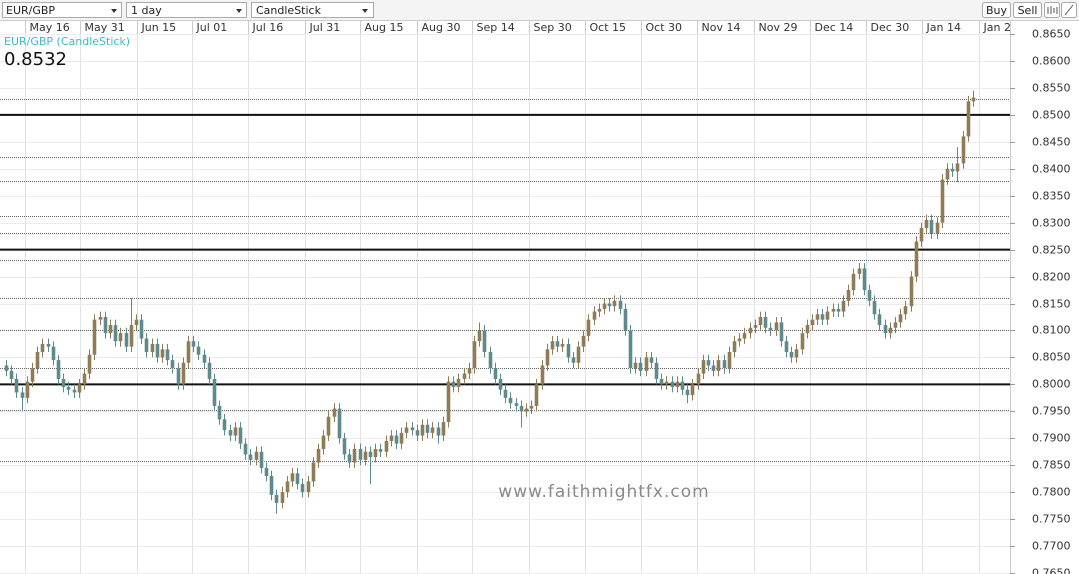 This screenshot has height=574, width=1079. I want to click on y-tick-label: 0.7800, so click(1051, 492).